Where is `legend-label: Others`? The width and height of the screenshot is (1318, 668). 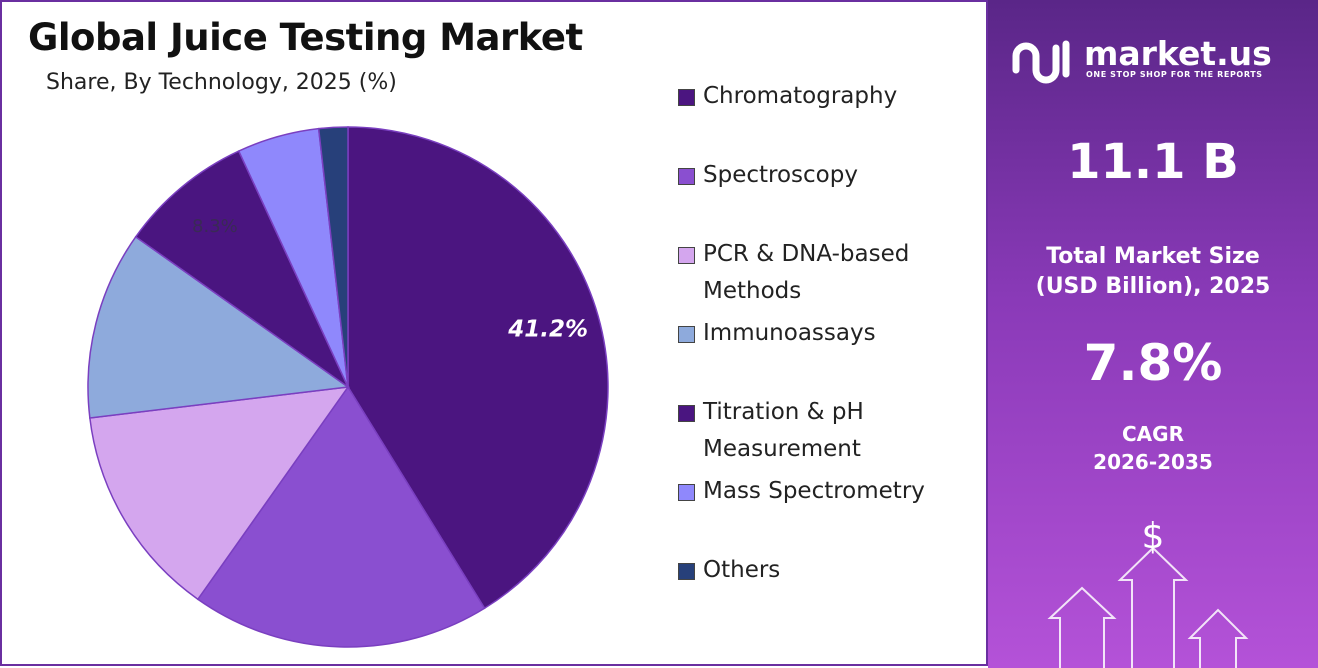 legend-label: Others is located at coordinates (742, 570).